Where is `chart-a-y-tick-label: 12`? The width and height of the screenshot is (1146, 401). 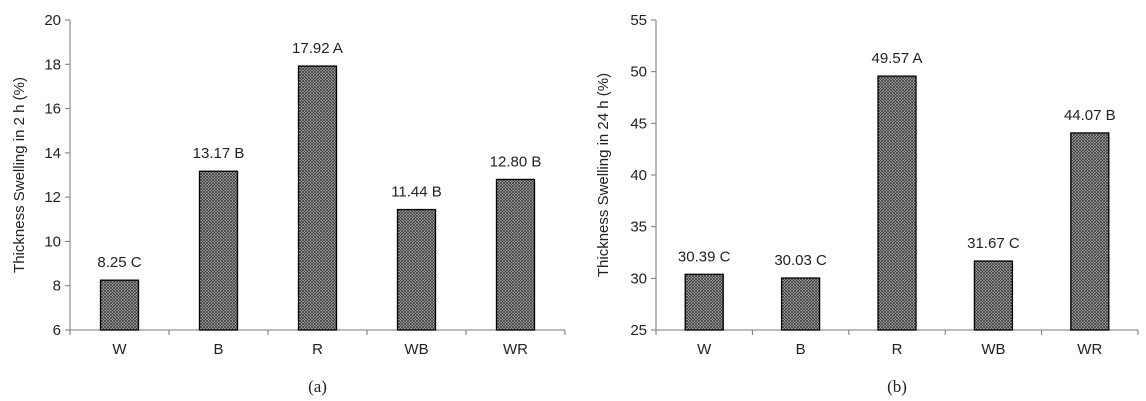
chart-a-y-tick-label: 12 is located at coordinates (52, 197).